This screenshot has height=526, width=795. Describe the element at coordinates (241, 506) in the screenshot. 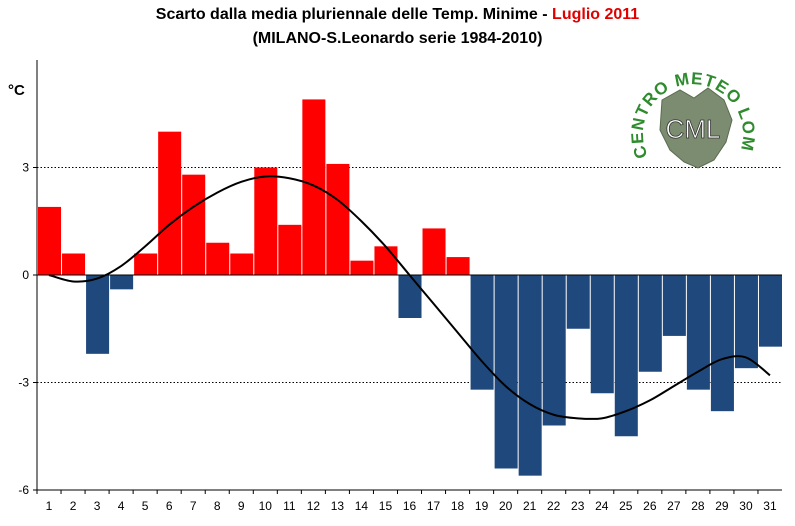

I see `x-tick-label: 9` at that location.